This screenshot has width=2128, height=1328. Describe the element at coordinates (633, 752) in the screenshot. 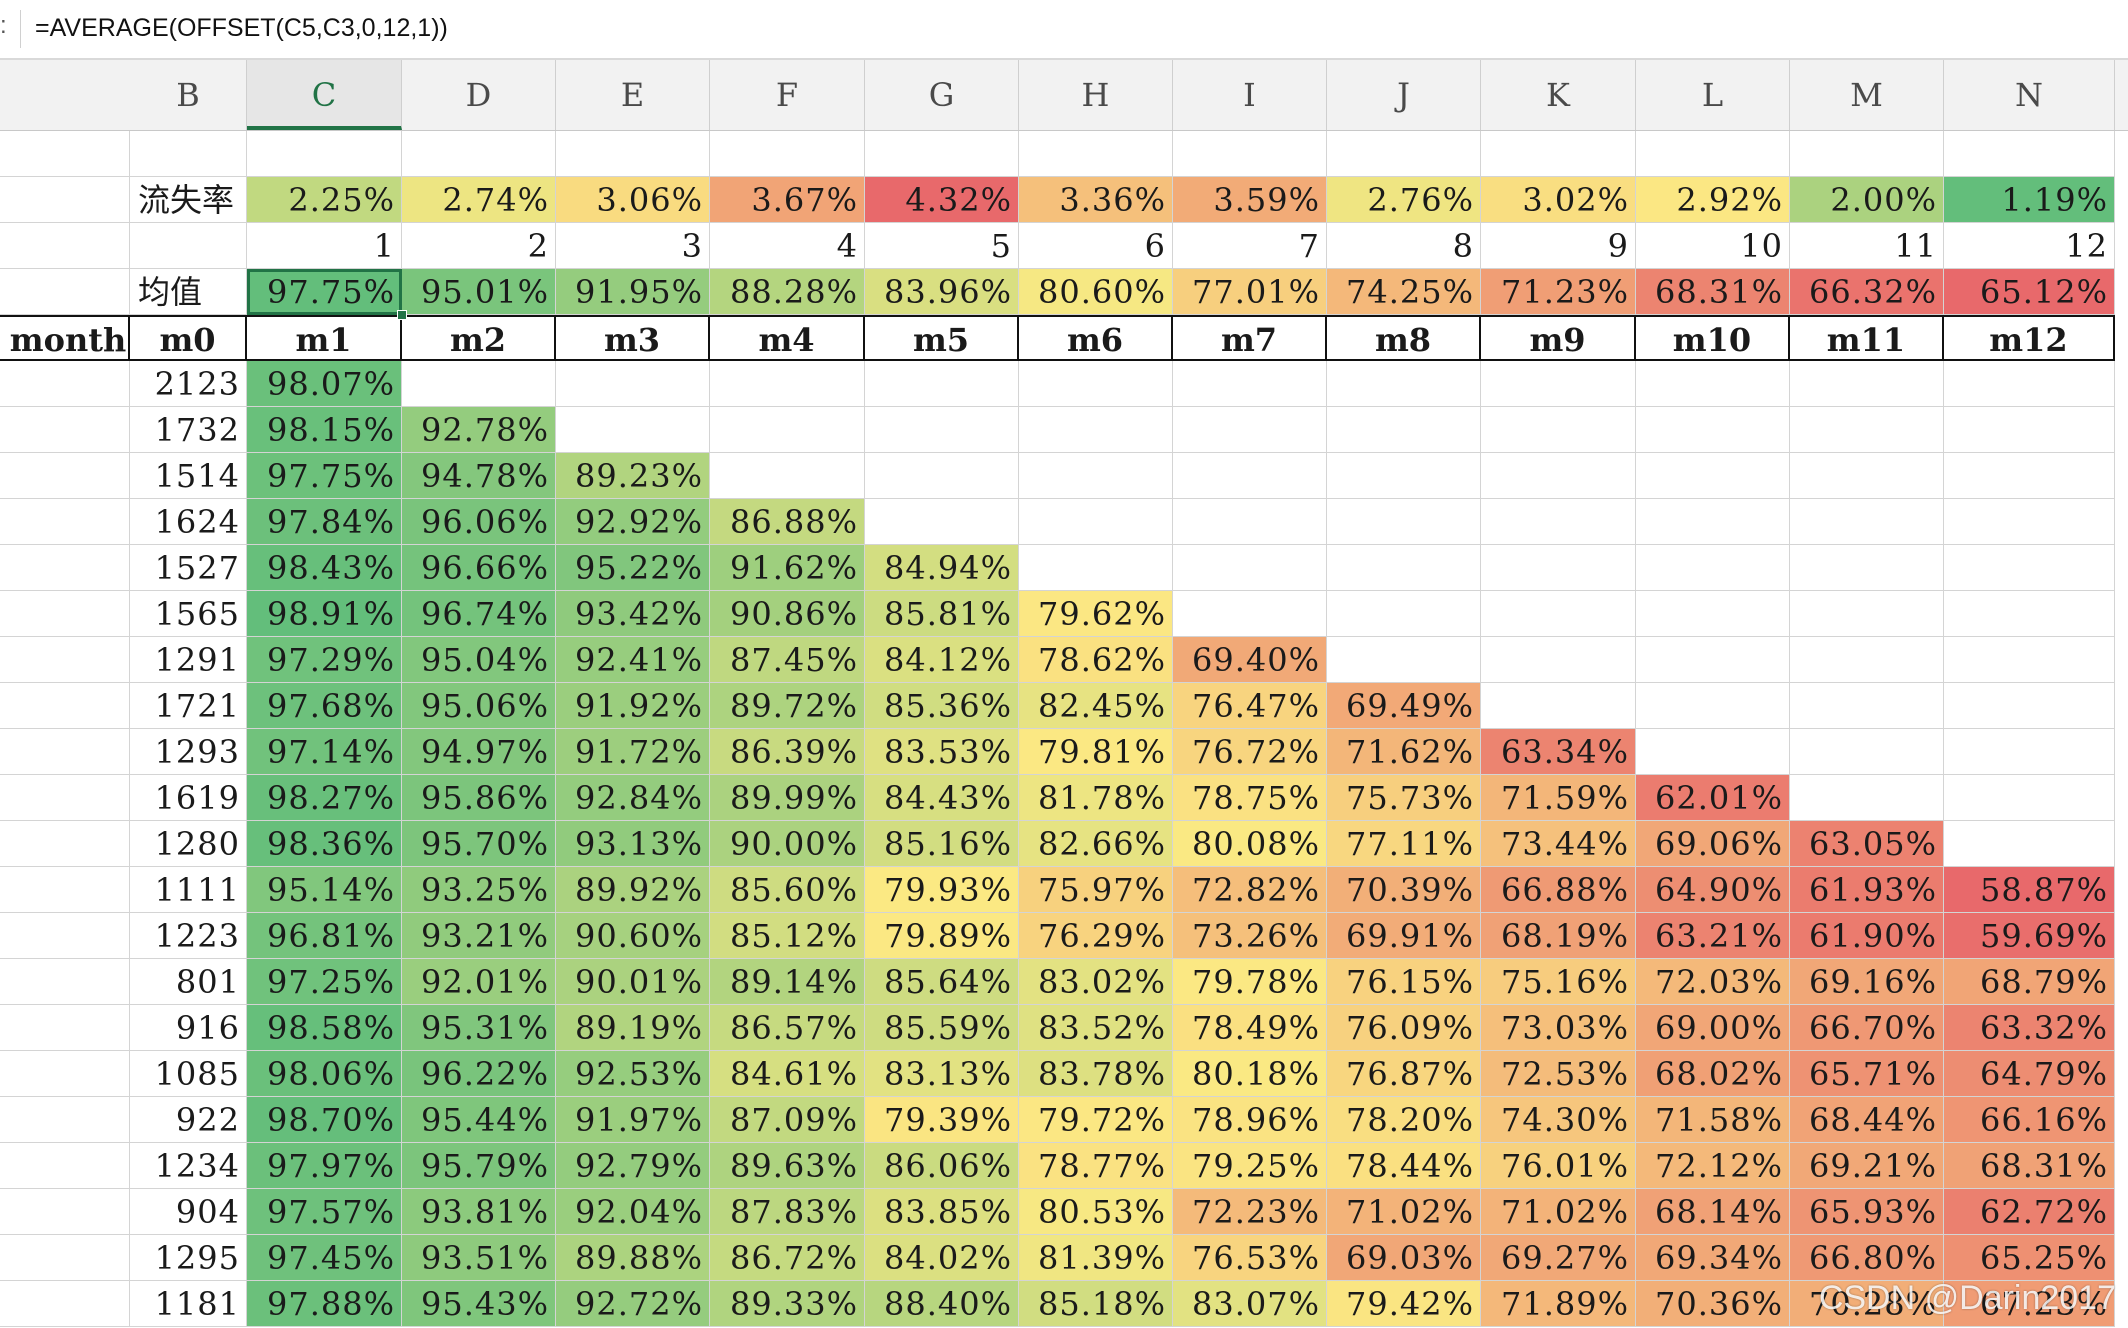

I see `retention-cell: 91.72%` at that location.